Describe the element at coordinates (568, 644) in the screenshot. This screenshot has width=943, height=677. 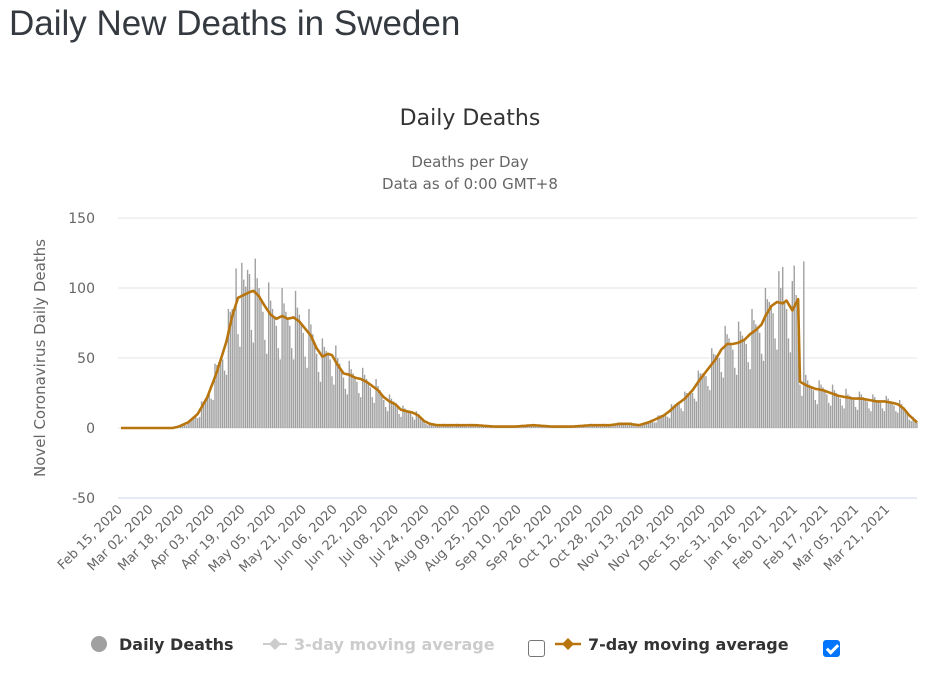
I see `line-diamond-marker-icon` at that location.